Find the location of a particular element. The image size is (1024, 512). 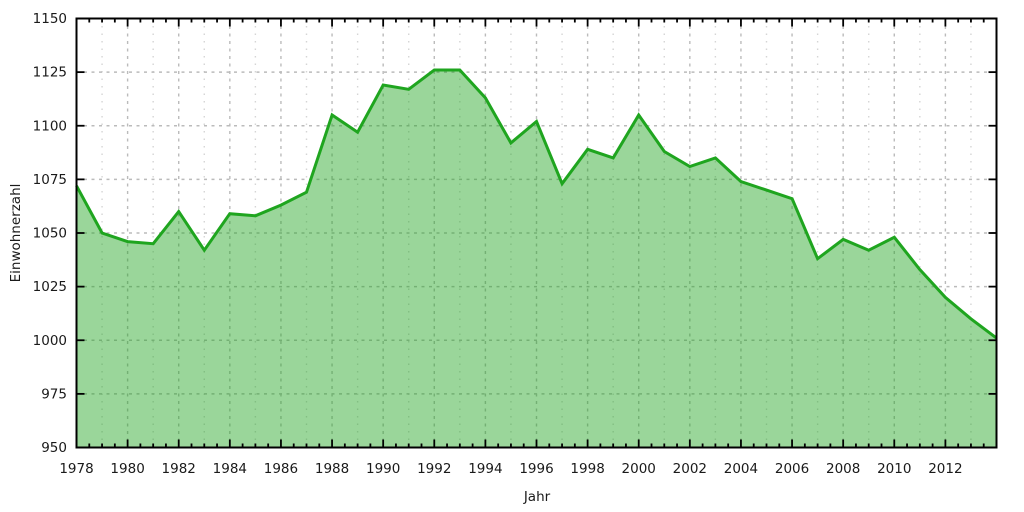

x-tick-label: 2004 is located at coordinates (741, 469).